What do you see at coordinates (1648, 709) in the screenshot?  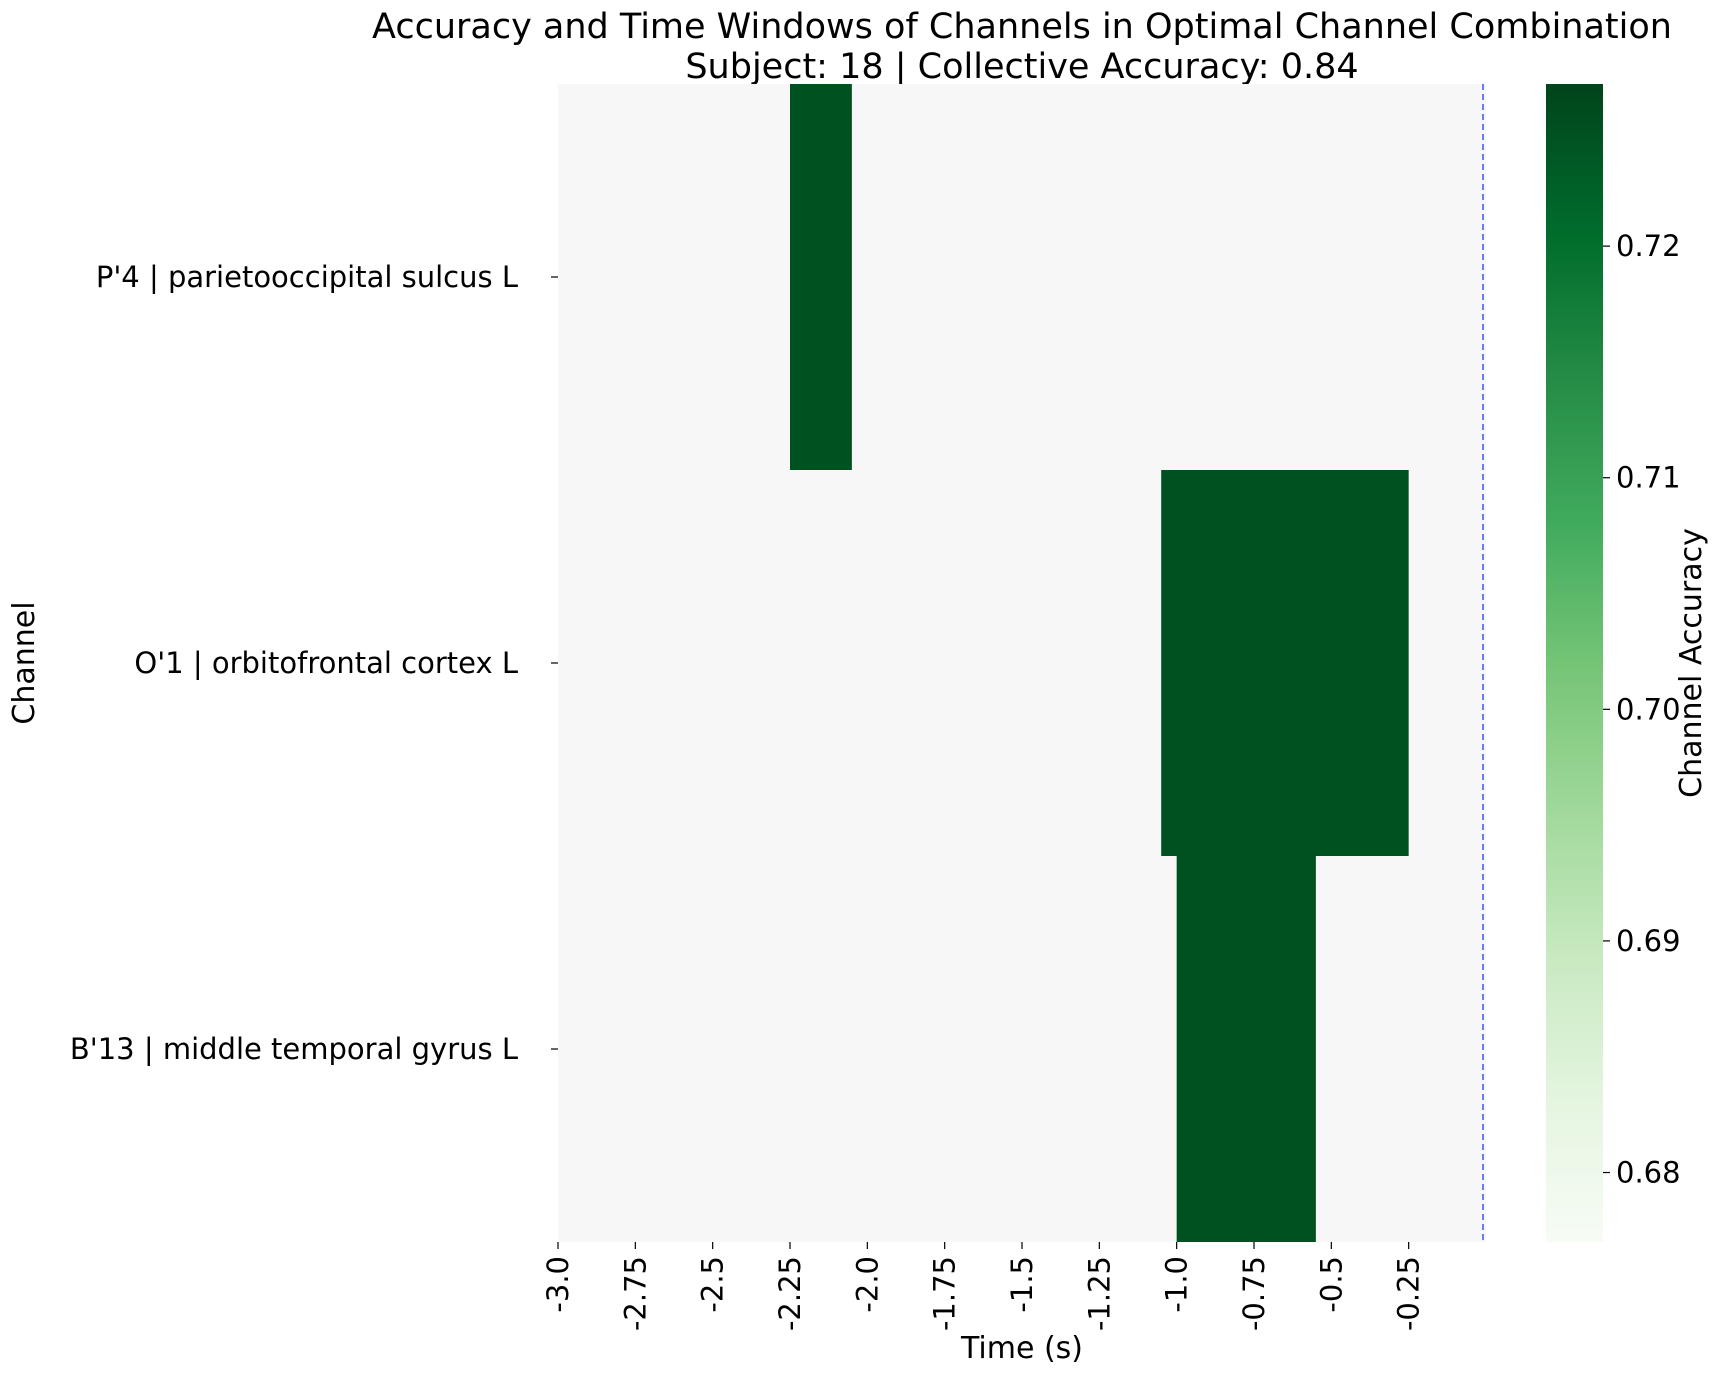 I see `colorbar-tick-label: 0.70` at bounding box center [1648, 709].